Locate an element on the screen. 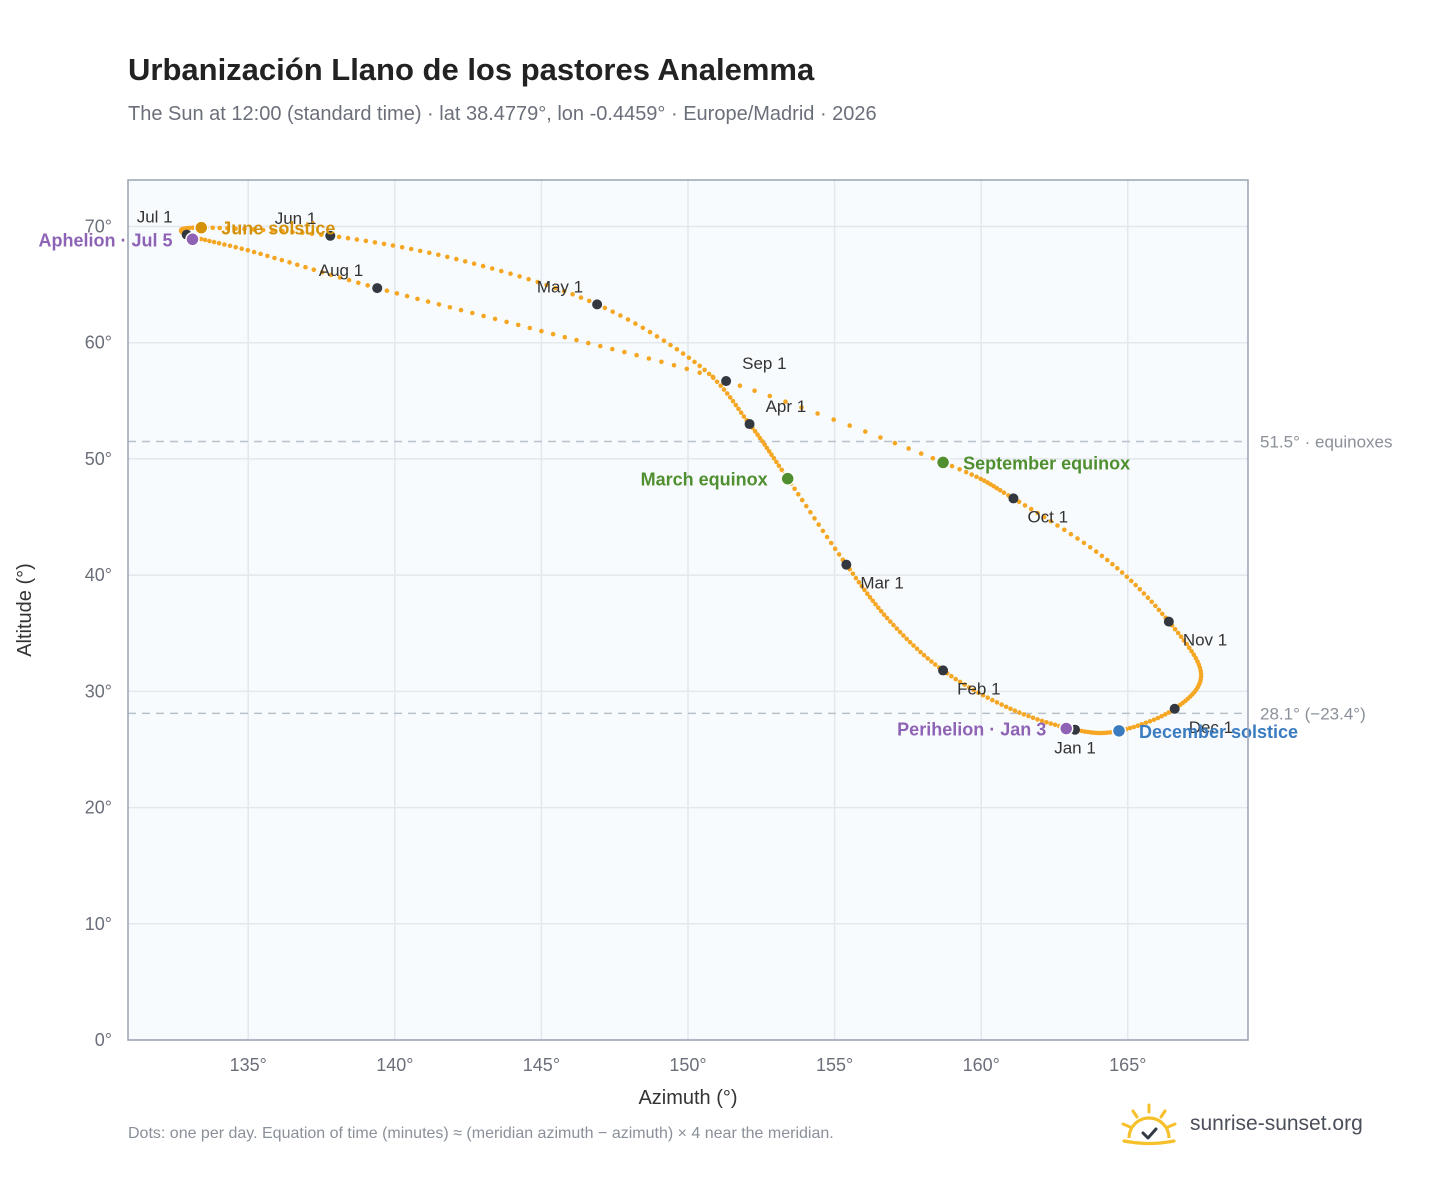 The height and width of the screenshot is (1188, 1448). month-marker-label: Sep 1 is located at coordinates (764, 363).